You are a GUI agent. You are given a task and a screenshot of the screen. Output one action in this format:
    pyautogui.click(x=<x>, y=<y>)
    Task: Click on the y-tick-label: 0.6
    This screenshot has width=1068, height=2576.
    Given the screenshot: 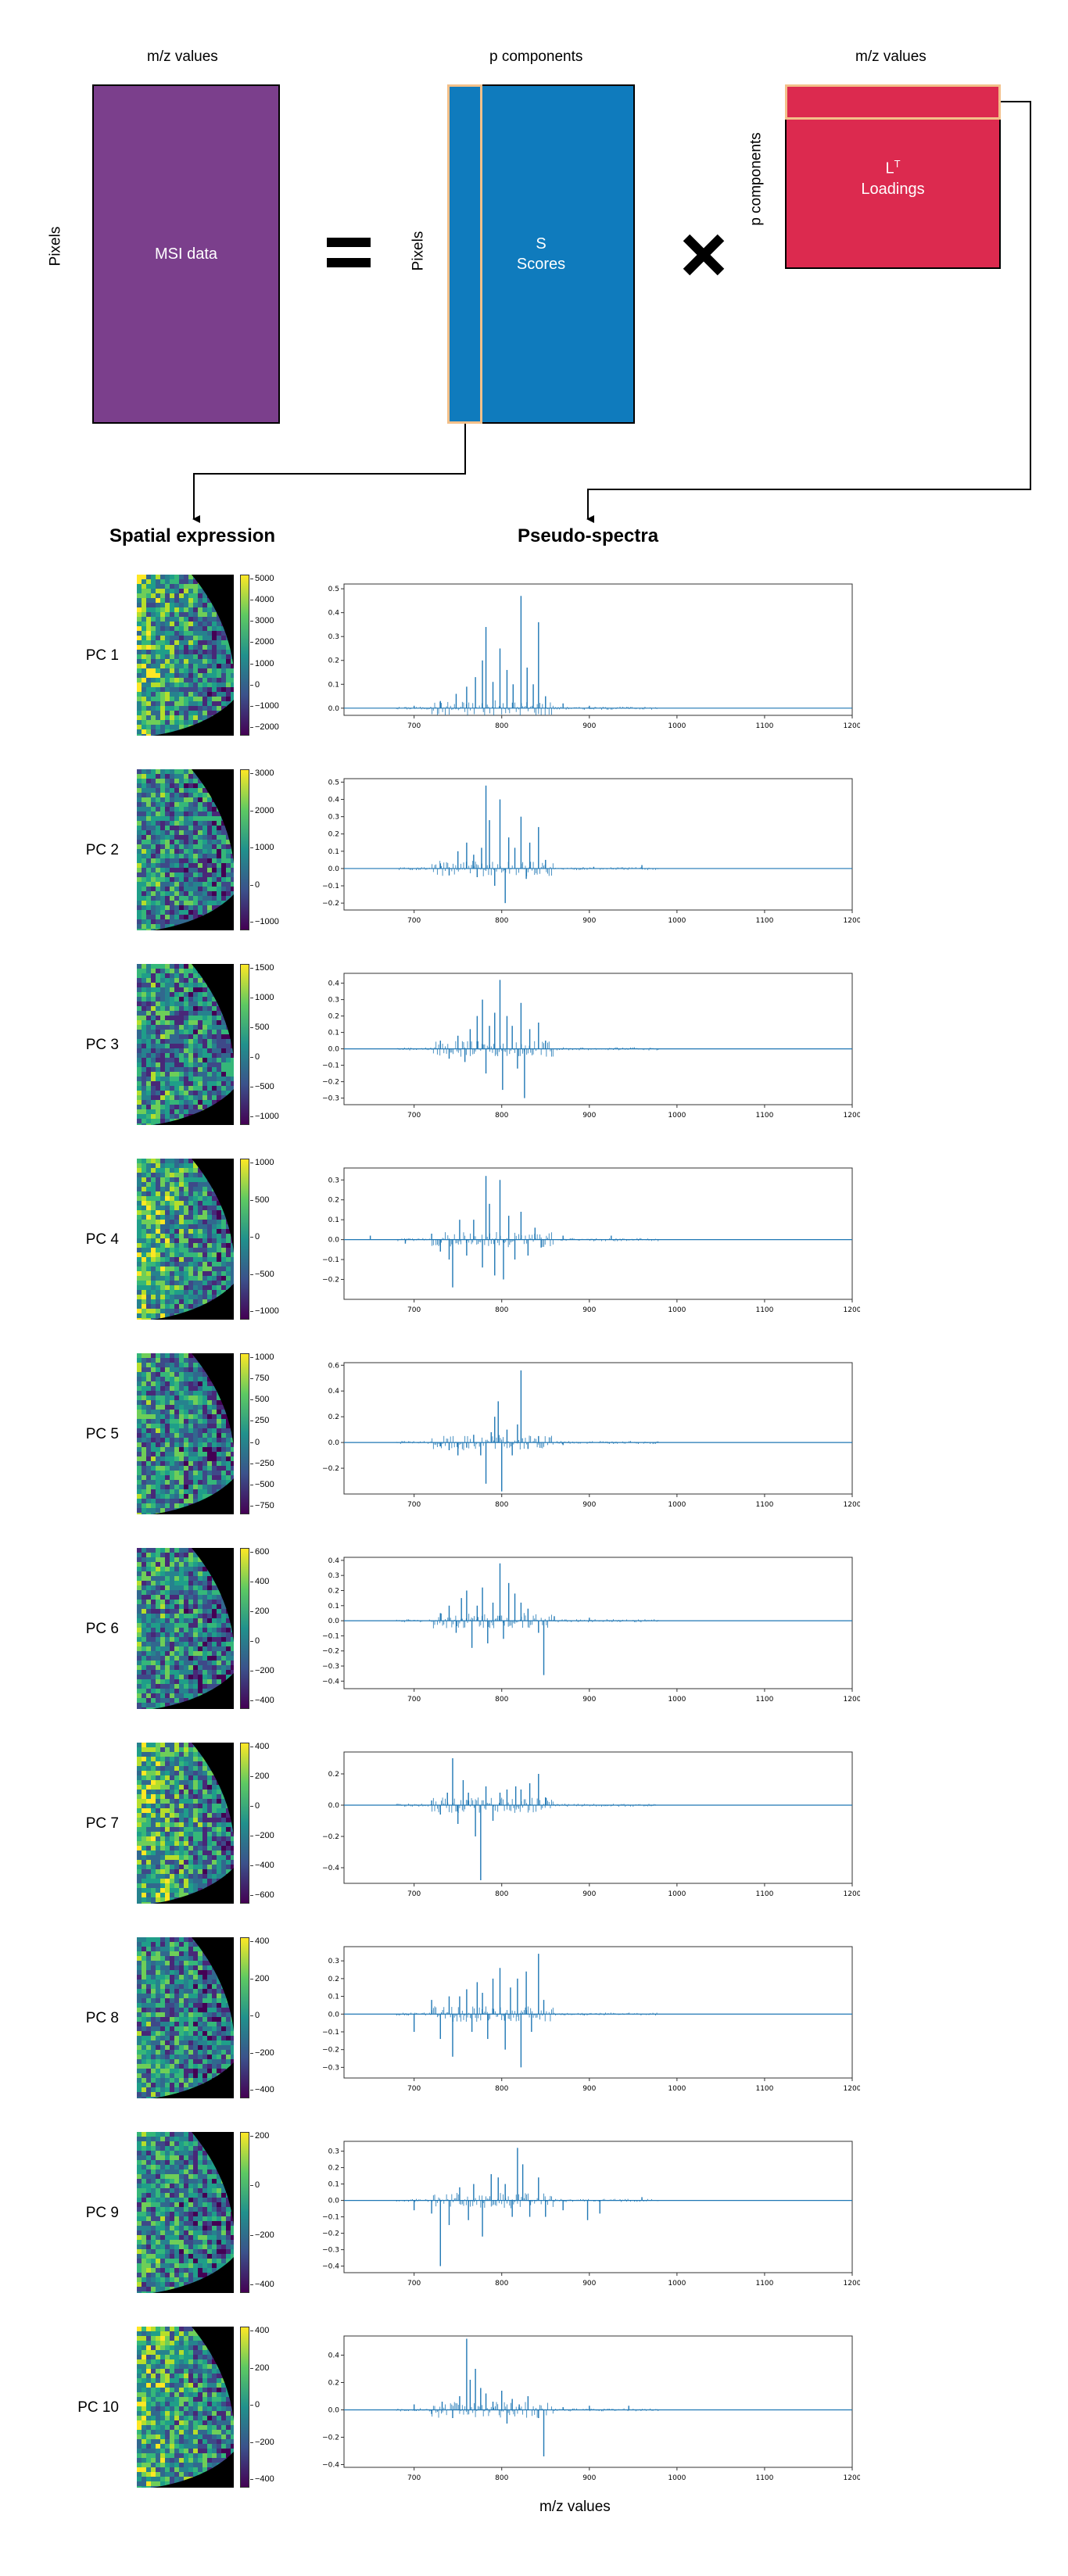 What is the action you would take?
    pyautogui.click(x=334, y=1366)
    